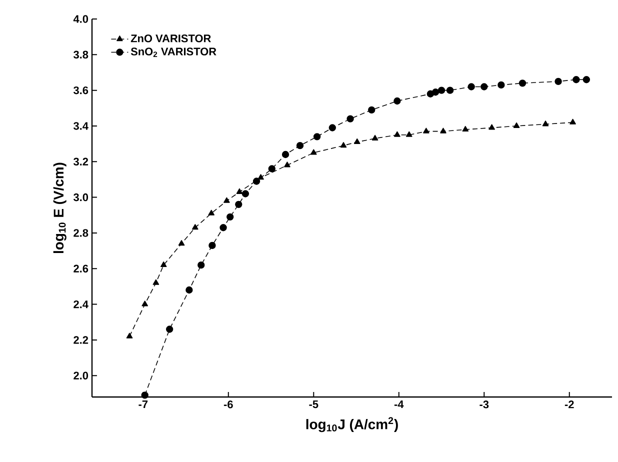 Image resolution: width=618 pixels, height=462 pixels. I want to click on y-tick-label: 3.0, so click(80, 197).